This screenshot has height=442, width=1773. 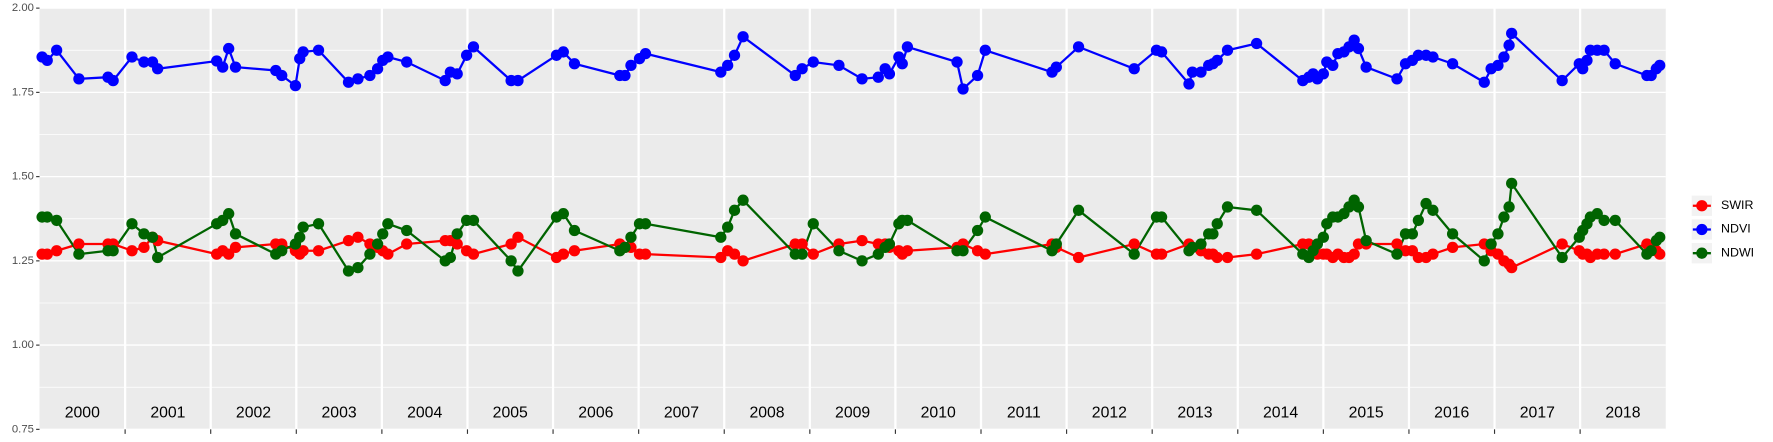 I want to click on x-tick-label: 2009, so click(x=852, y=413).